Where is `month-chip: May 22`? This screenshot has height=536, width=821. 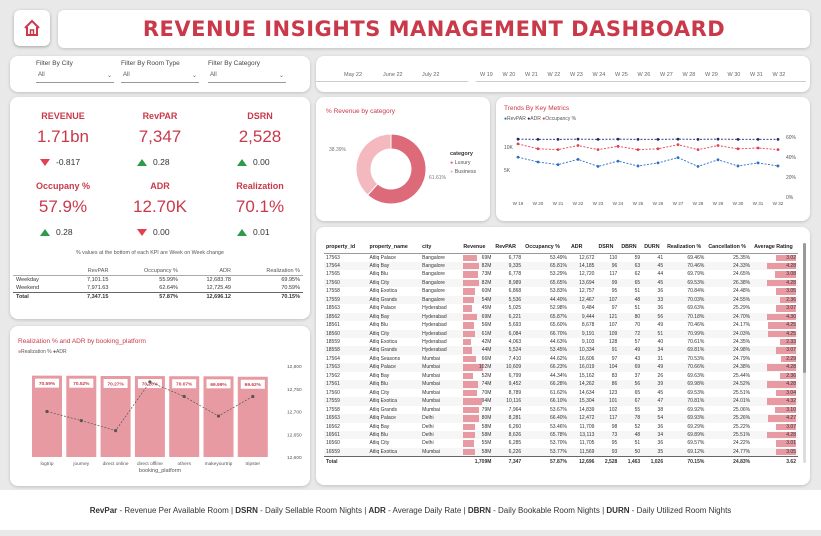
month-chip: May 22 is located at coordinates (353, 75).